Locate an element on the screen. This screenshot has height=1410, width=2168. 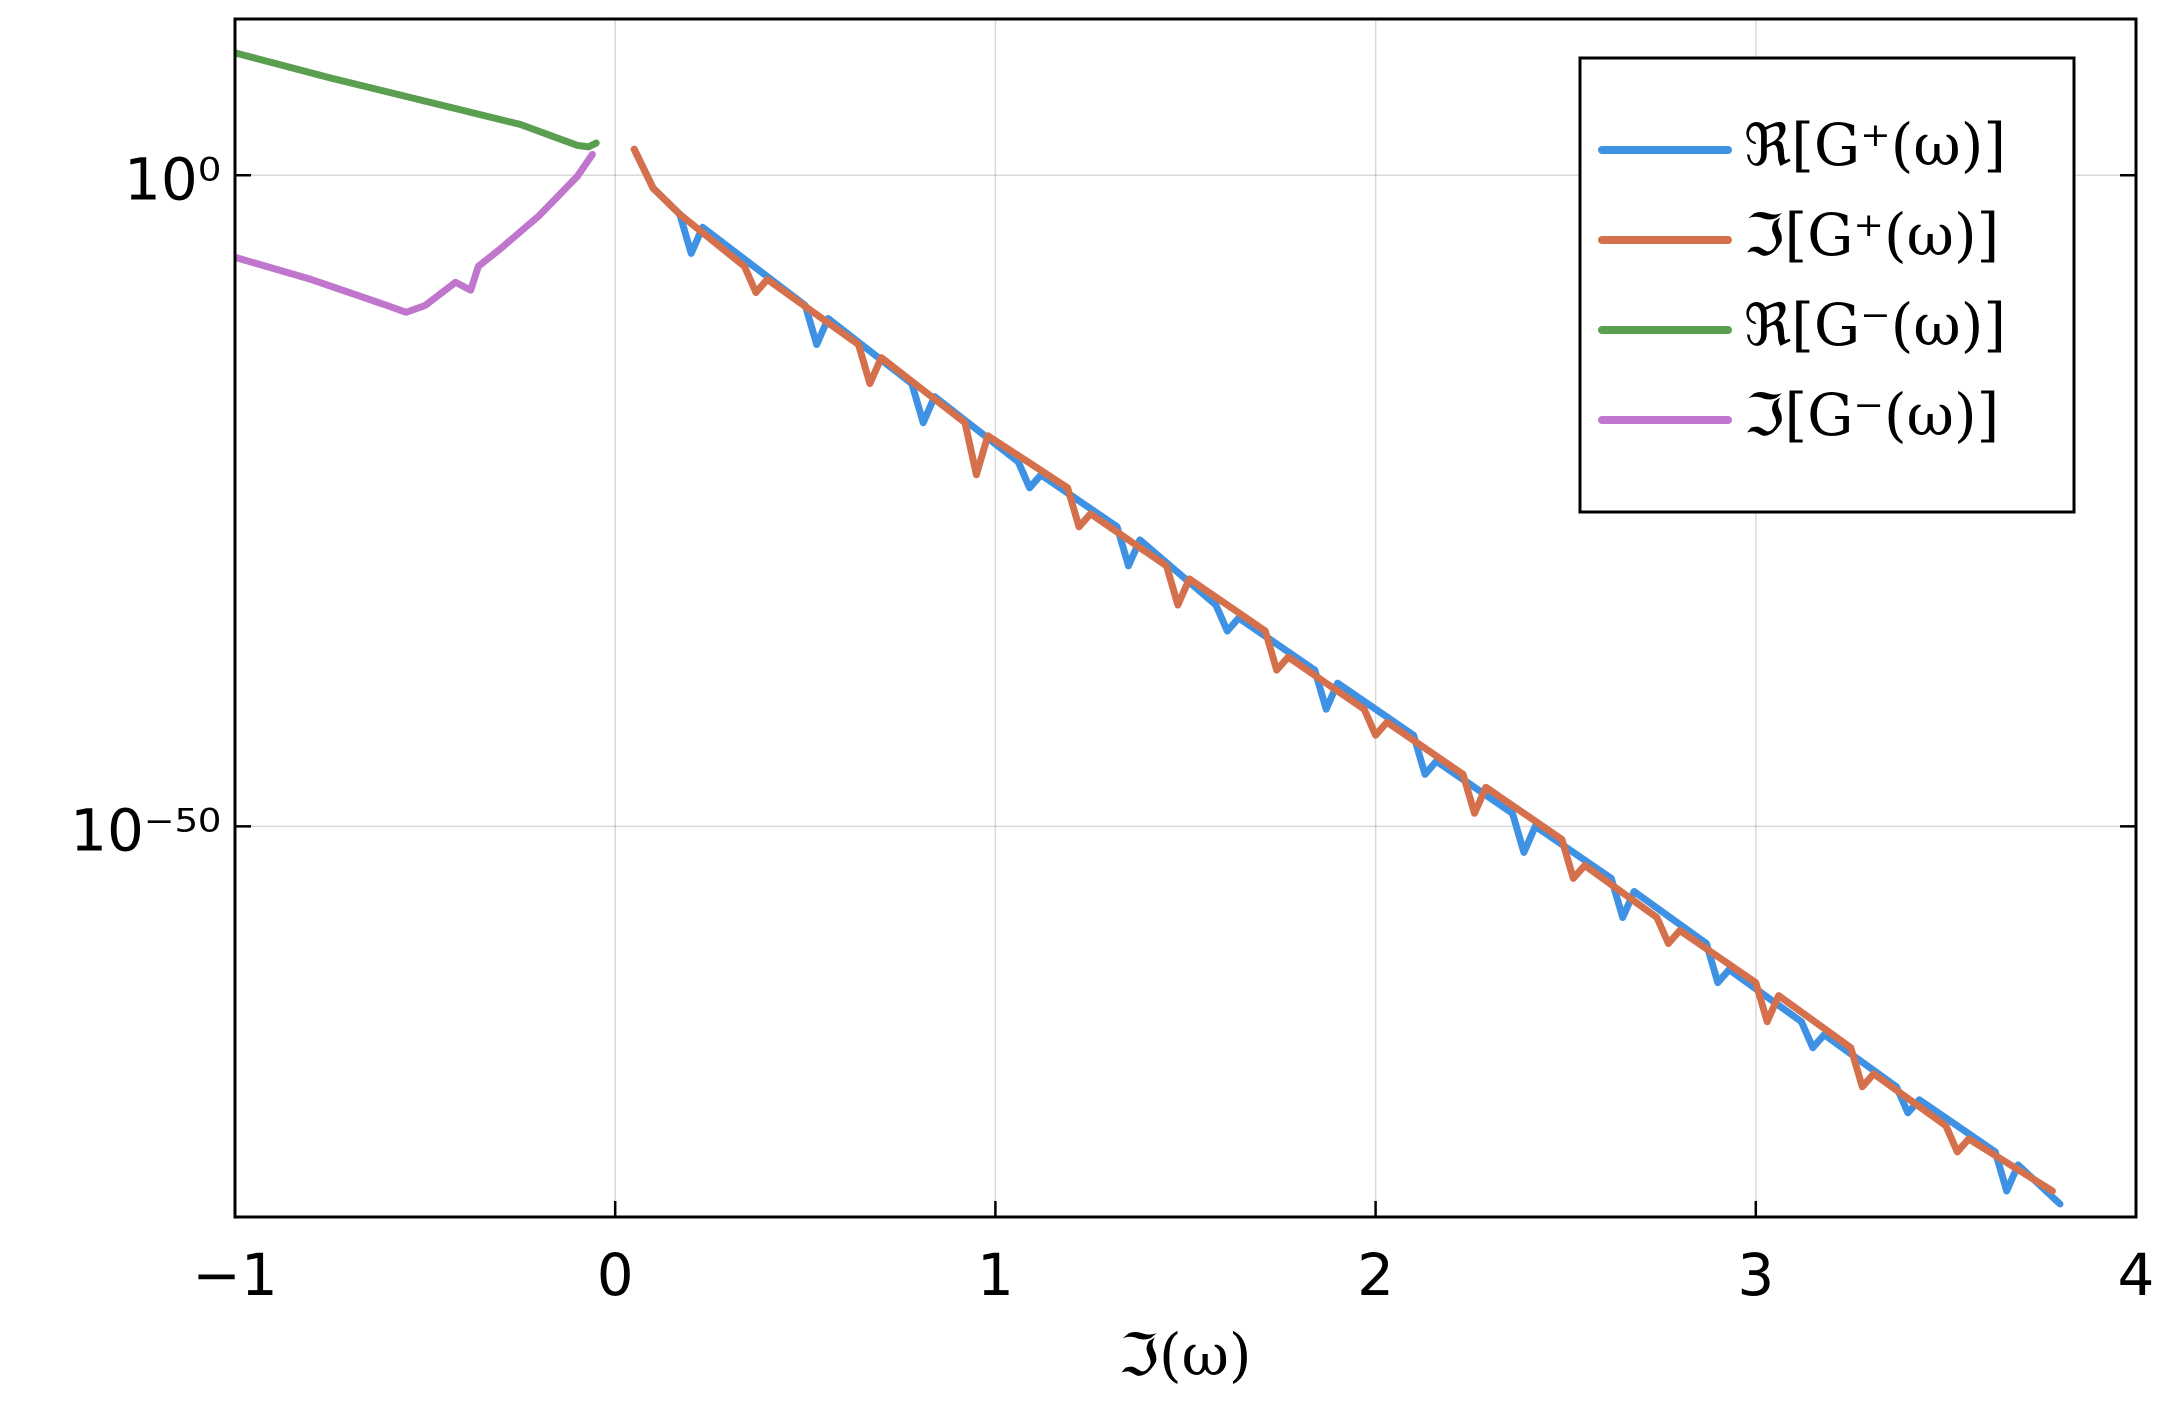
legend-label: ℑ[G⁺(ω)] is located at coordinates (1871, 235).